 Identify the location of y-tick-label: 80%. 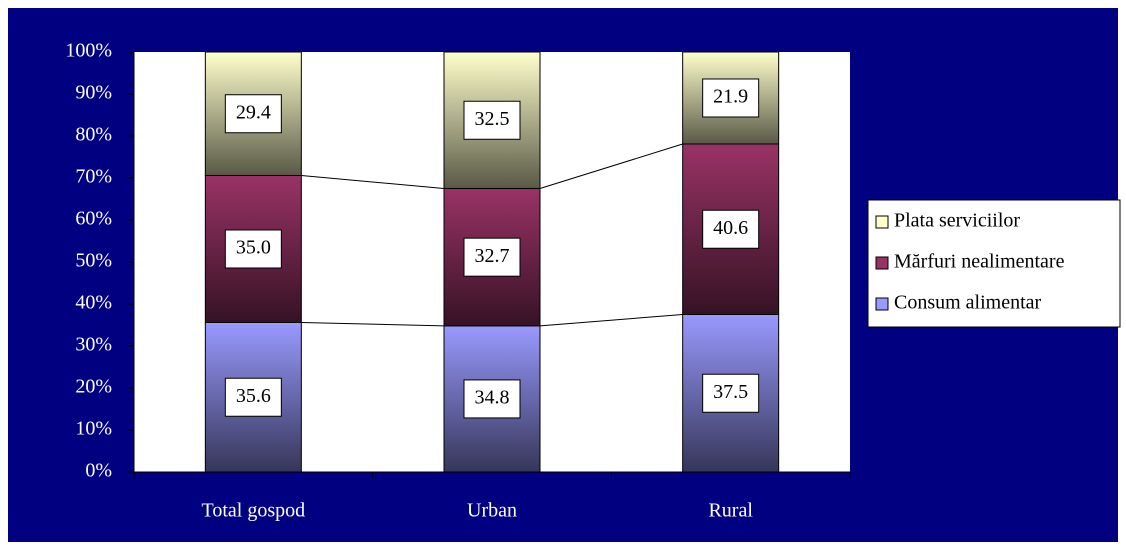
(93, 135).